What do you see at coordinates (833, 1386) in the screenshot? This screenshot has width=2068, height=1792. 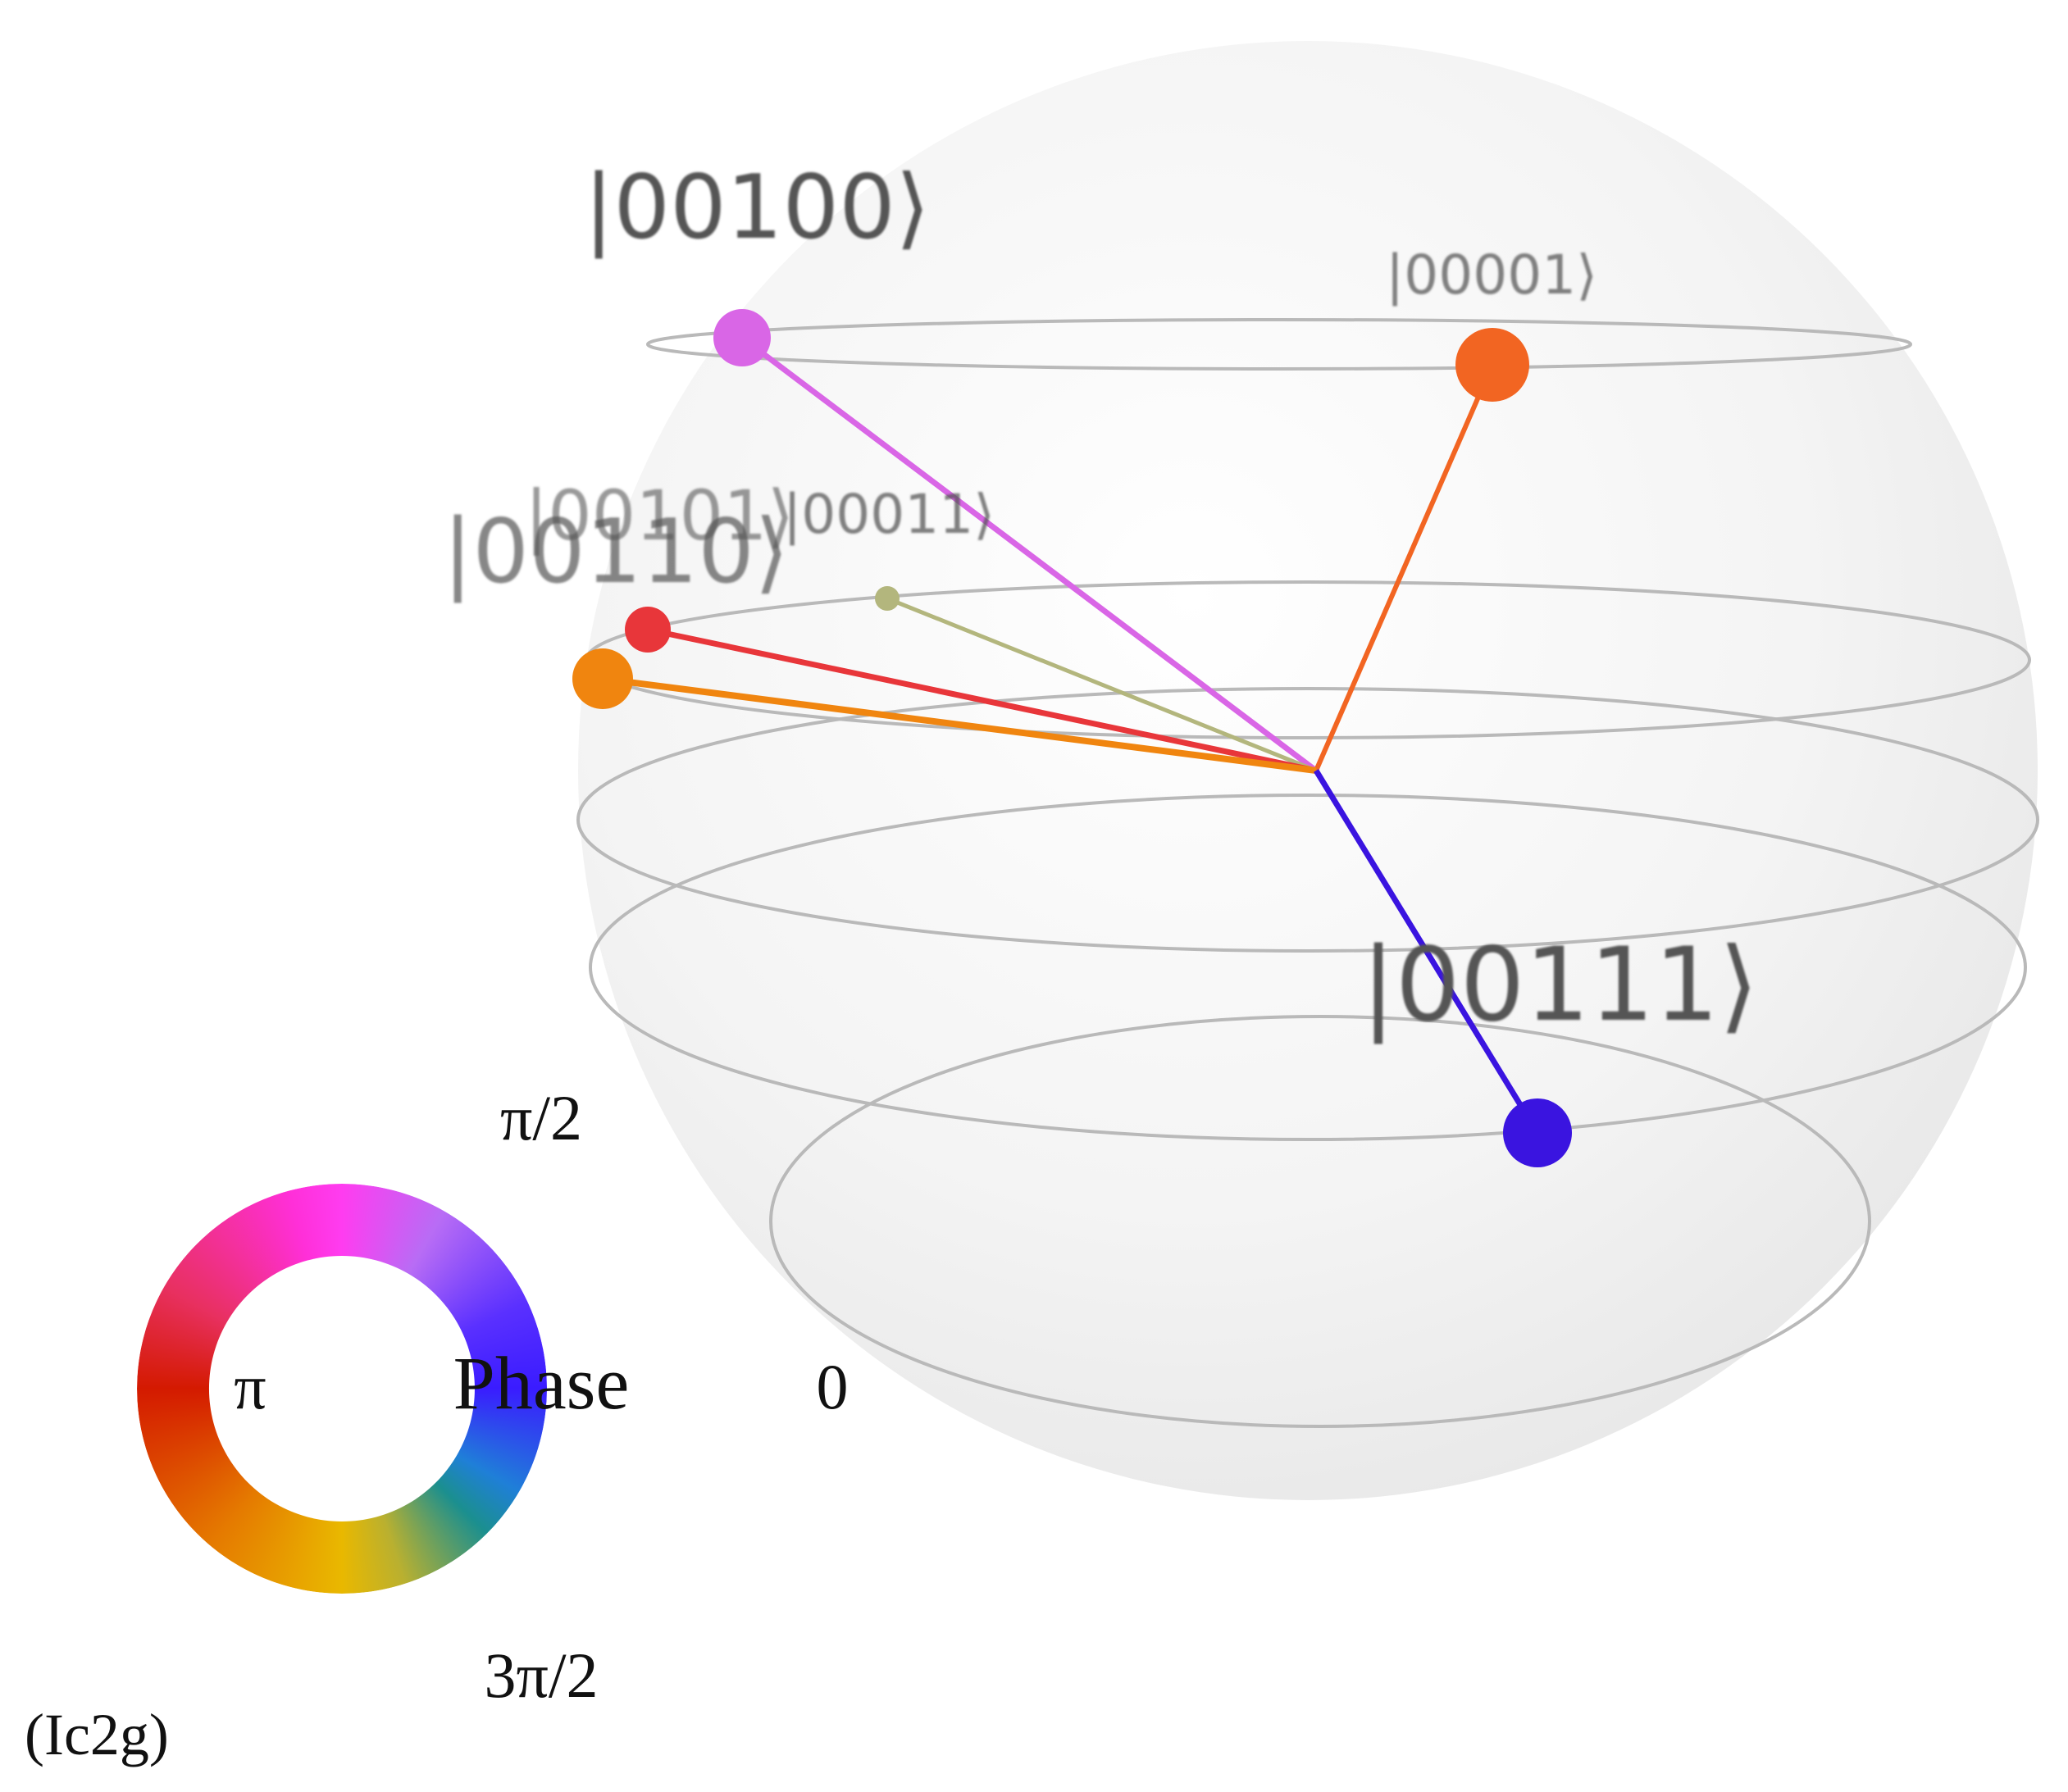 I see `phase-label-right: 0` at bounding box center [833, 1386].